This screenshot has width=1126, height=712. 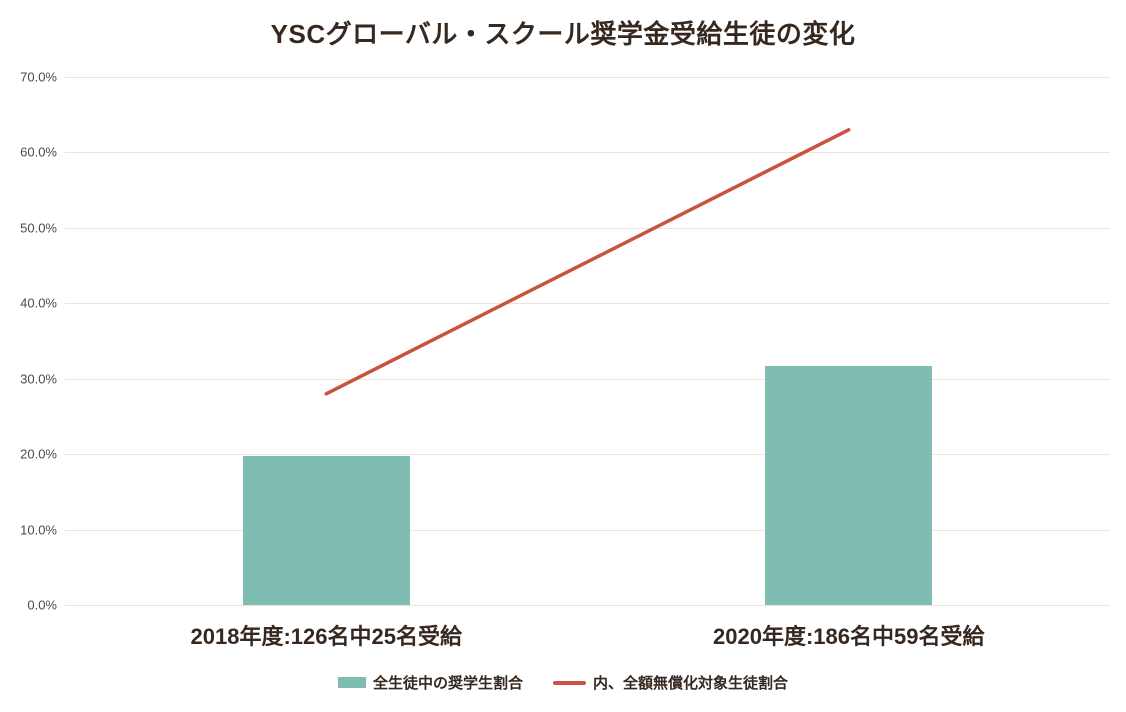 I want to click on legend-item-bar-series: 全生徒中の奨学生割合, so click(x=430, y=682).